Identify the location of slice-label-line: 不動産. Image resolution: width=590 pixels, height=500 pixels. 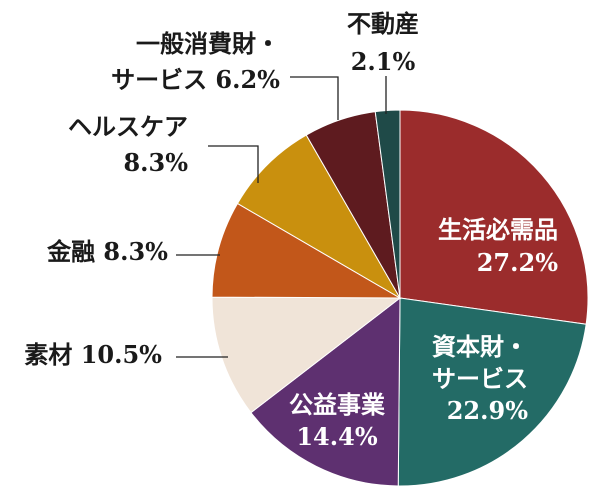
(383, 23).